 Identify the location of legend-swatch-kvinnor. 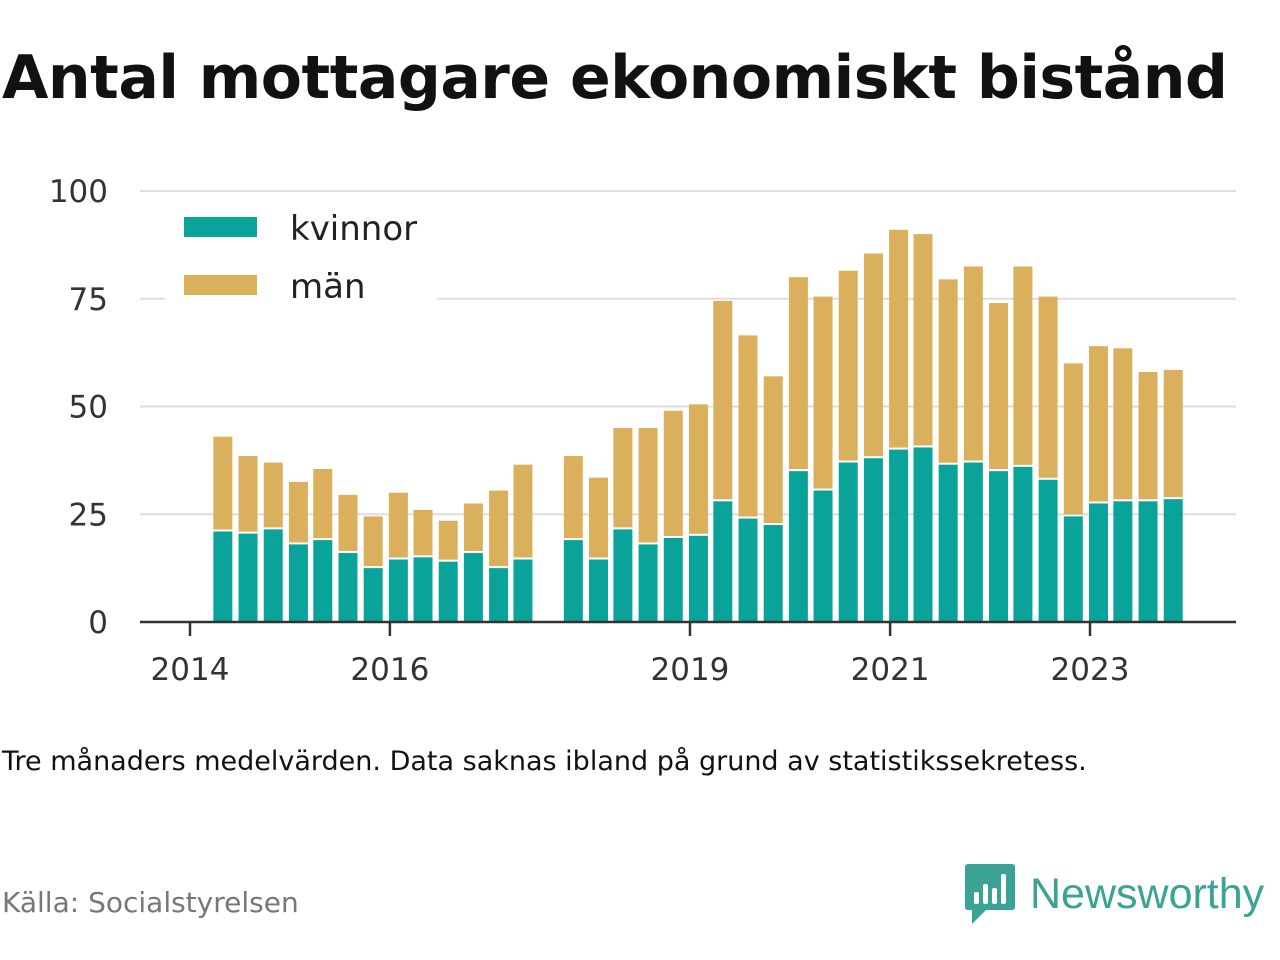
(220, 227).